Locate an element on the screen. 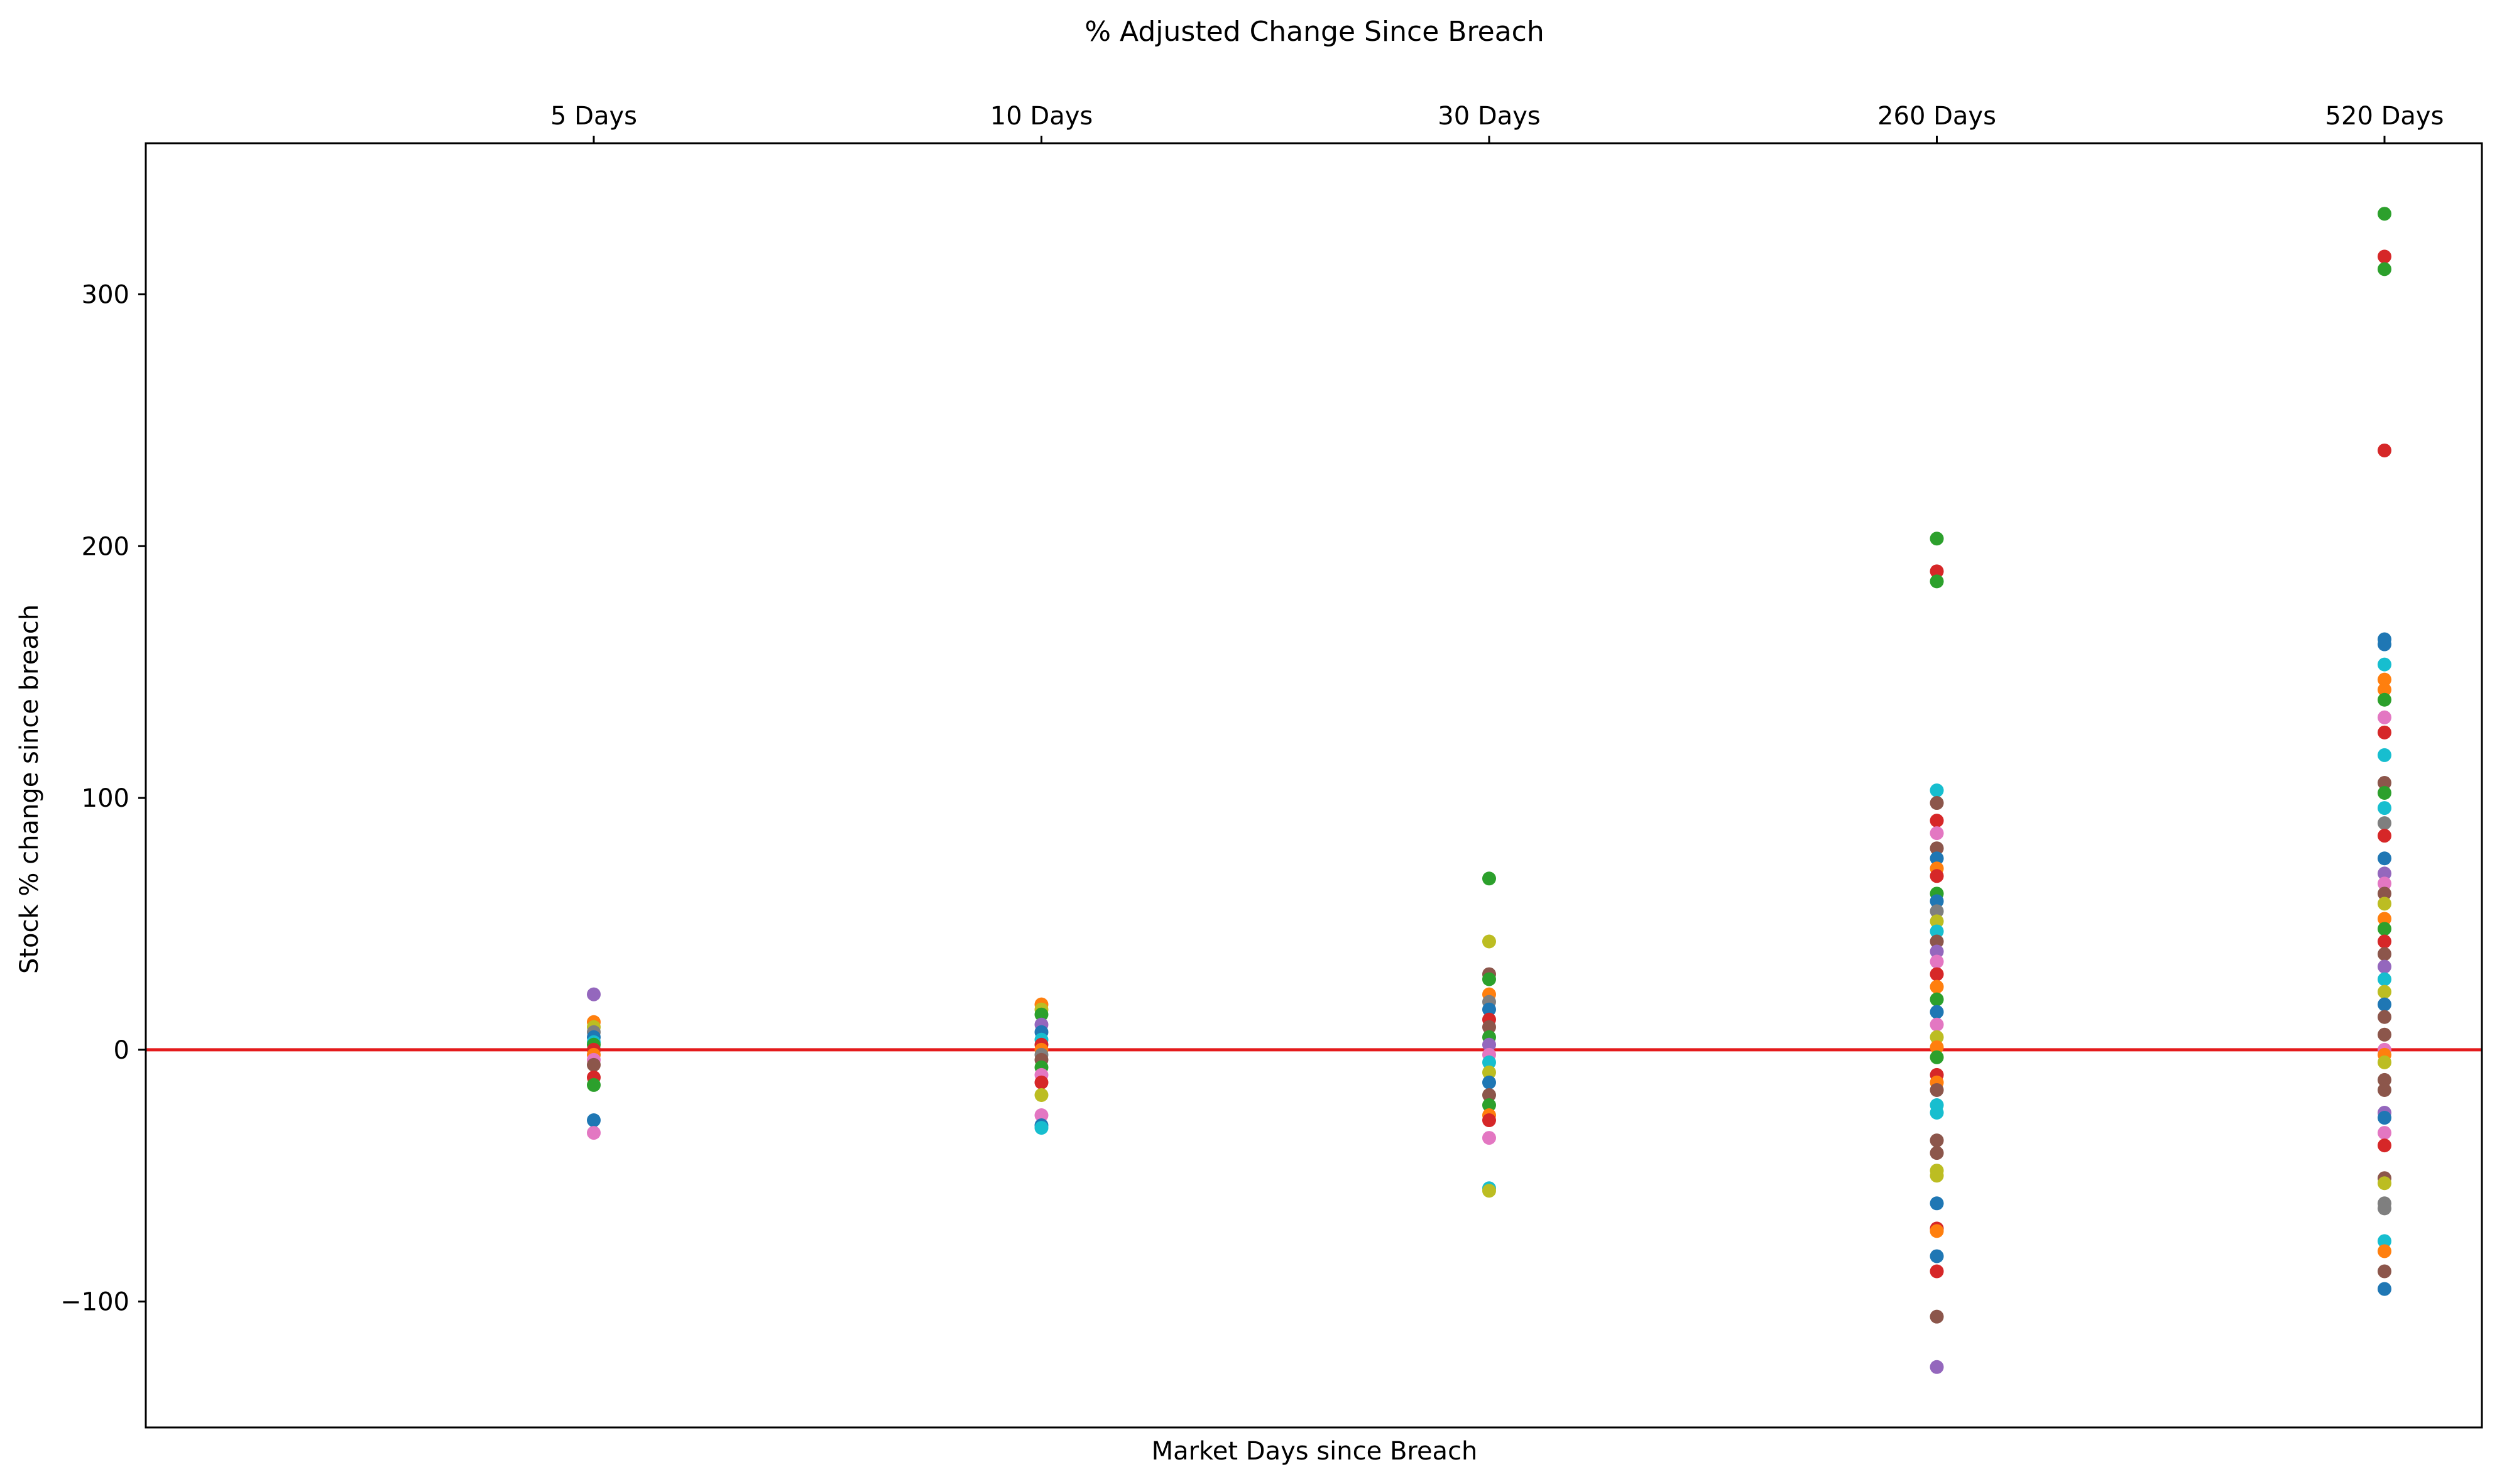 The height and width of the screenshot is (1484, 2502). x-axis-label: Market Days since Breach is located at coordinates (1315, 1451).